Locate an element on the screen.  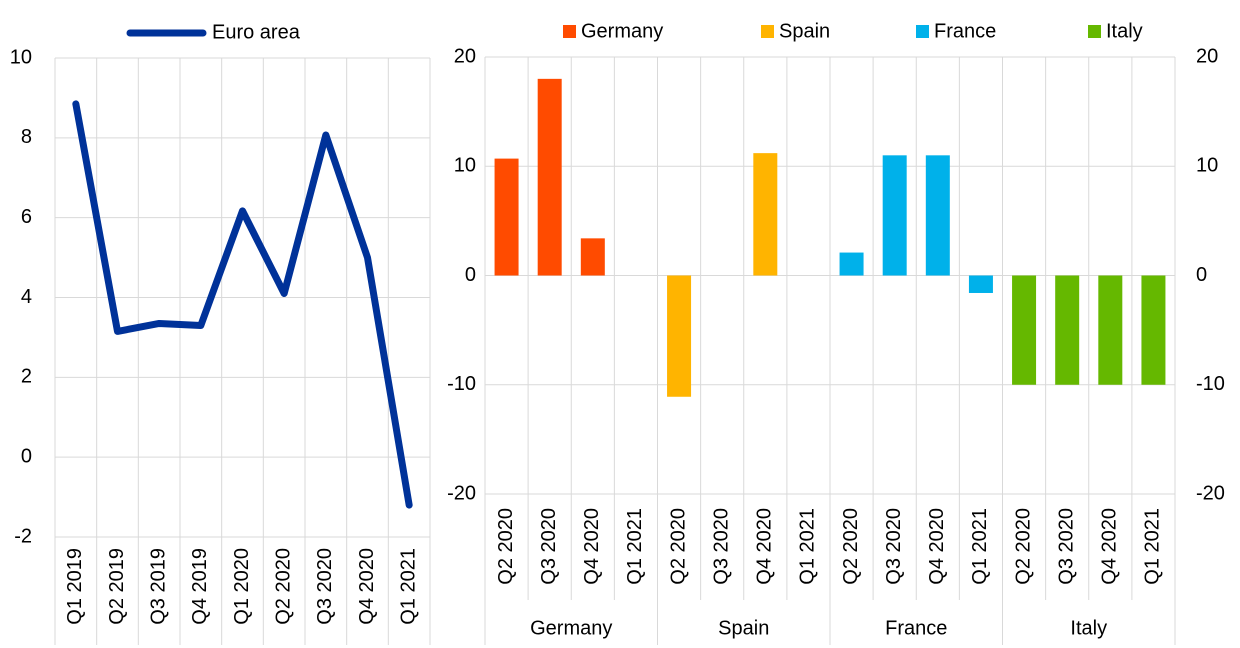
y2-tick-label: 20 is located at coordinates (1207, 56).